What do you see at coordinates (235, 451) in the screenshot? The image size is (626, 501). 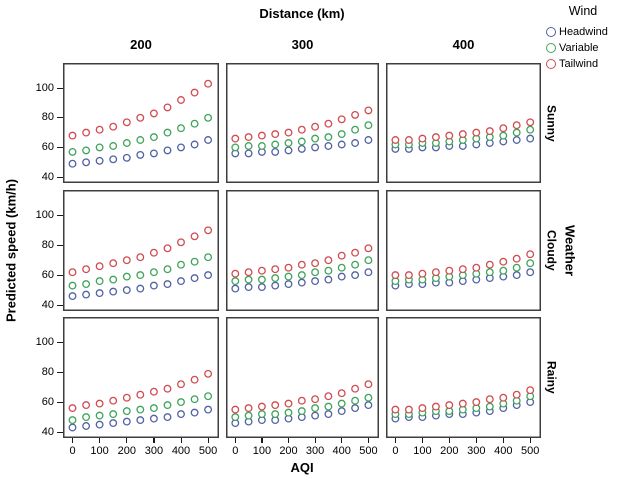 I see `x-tick-label: 0` at bounding box center [235, 451].